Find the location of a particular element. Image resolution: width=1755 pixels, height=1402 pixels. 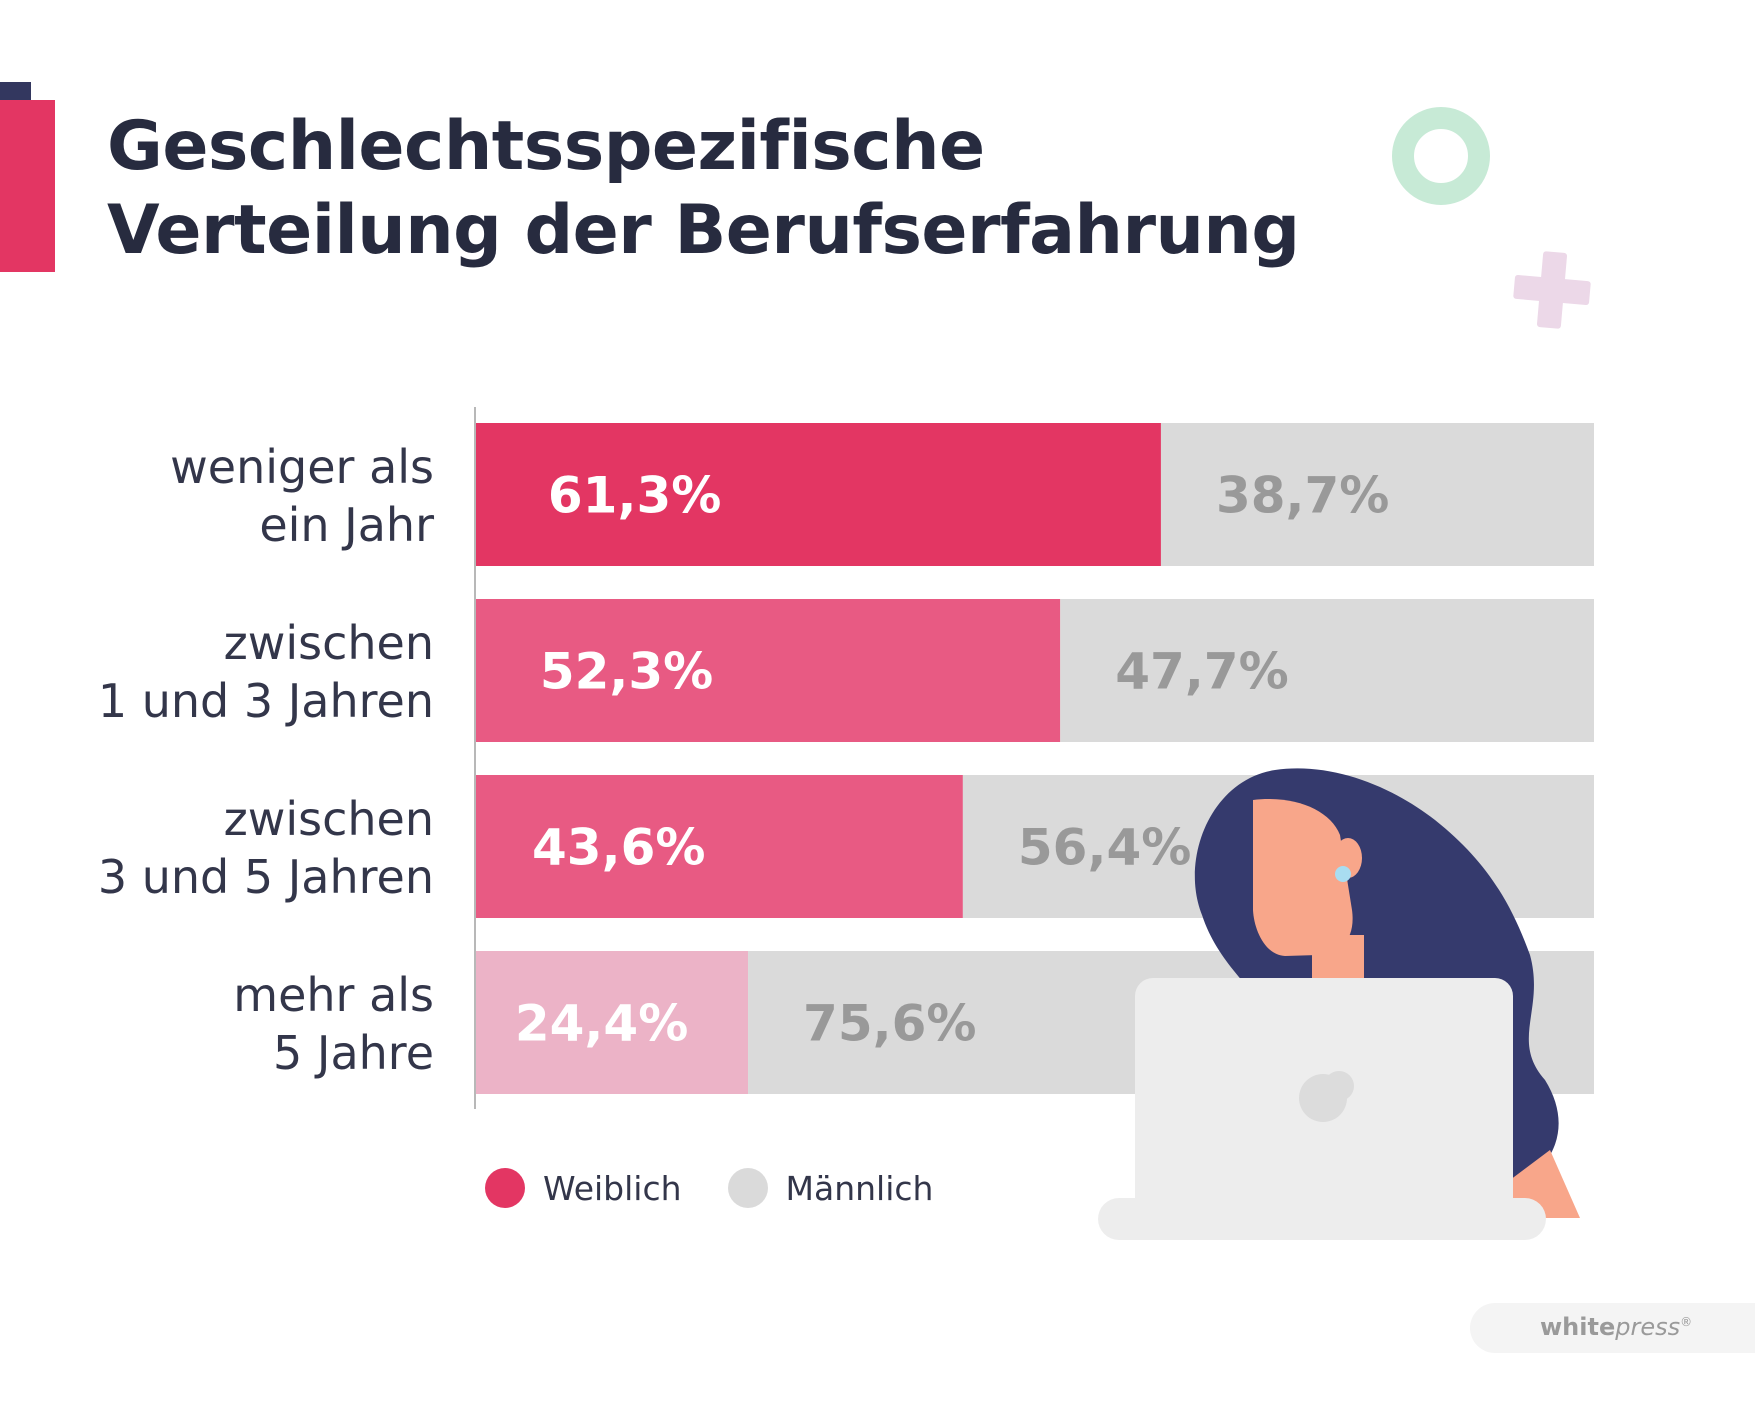

woman-illustration is located at coordinates (1339, 1004).